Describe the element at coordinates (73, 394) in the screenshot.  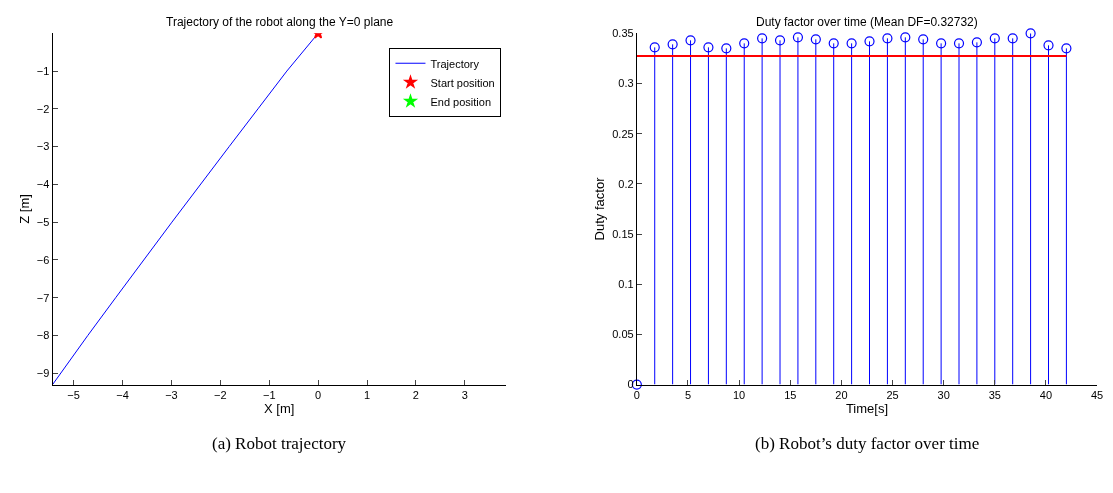
I see `x-tick-label: −5` at that location.